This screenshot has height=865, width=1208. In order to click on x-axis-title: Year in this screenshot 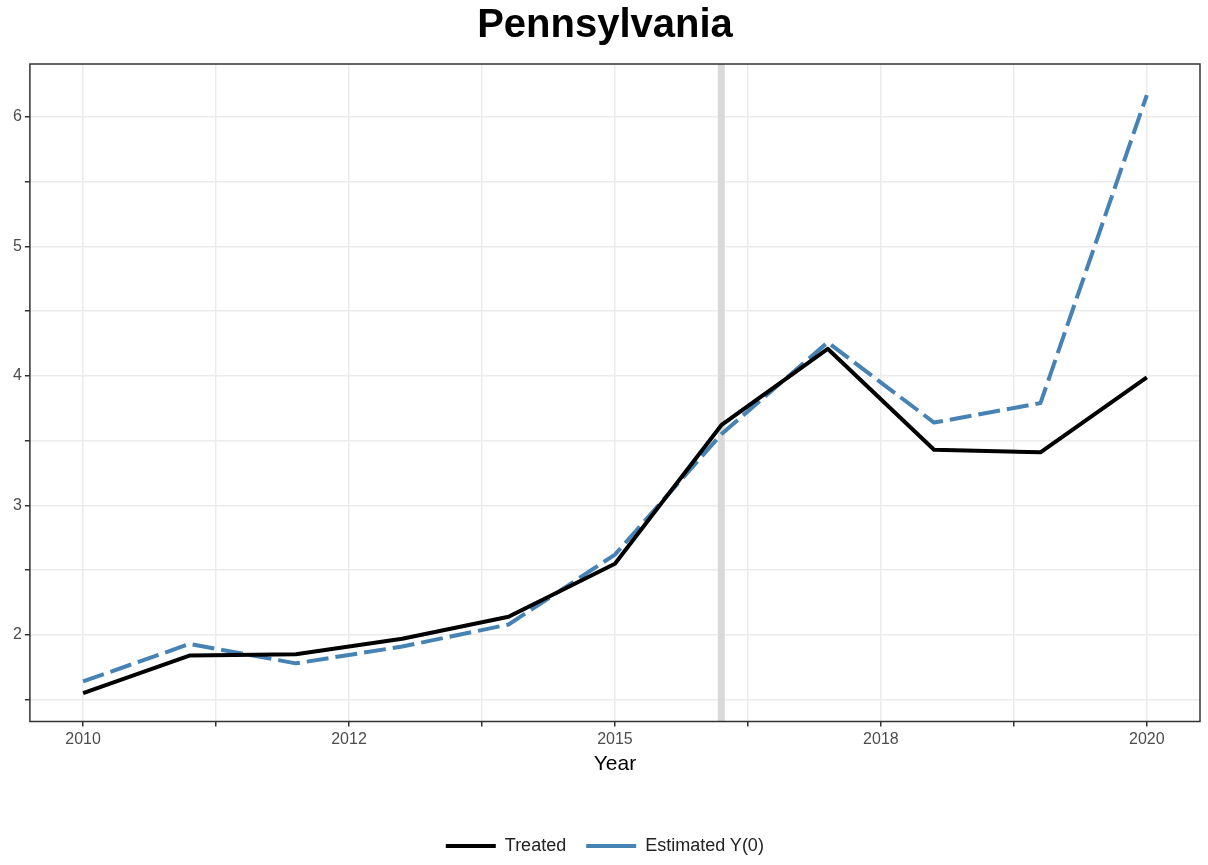, I will do `click(615, 763)`.